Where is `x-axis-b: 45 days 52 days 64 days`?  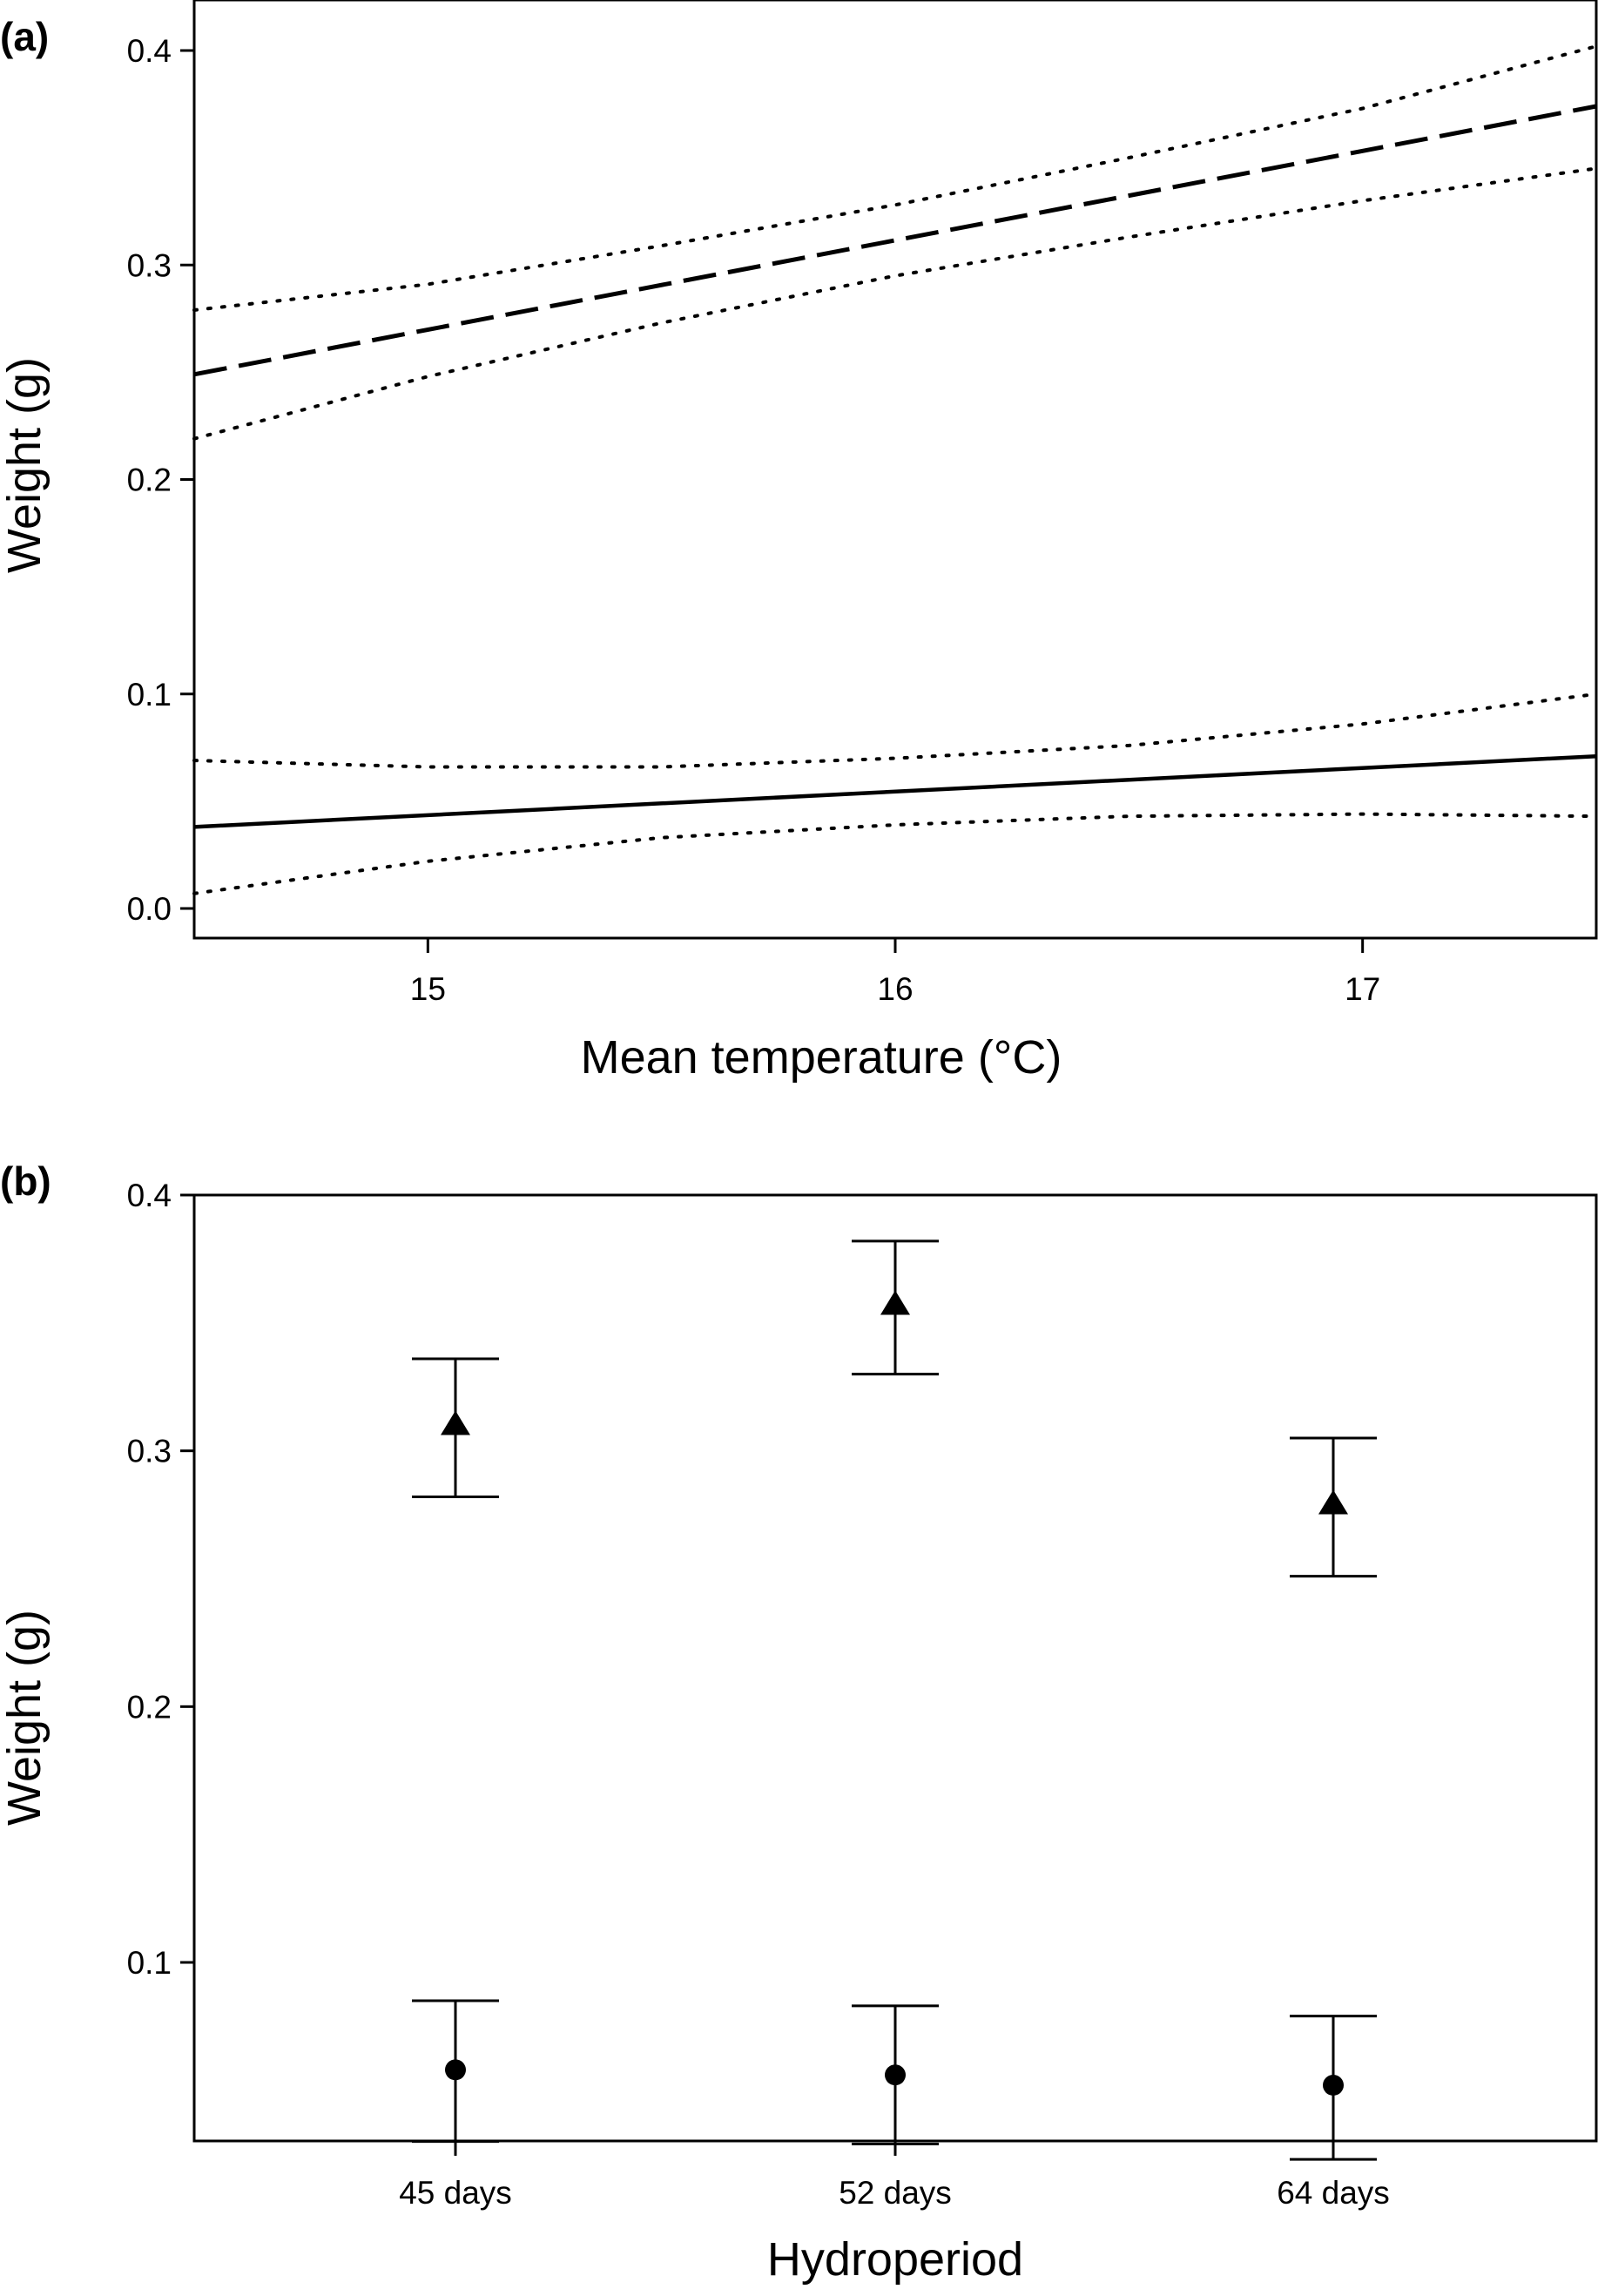 x-axis-b: 45 days 52 days 64 days is located at coordinates (894, 2176).